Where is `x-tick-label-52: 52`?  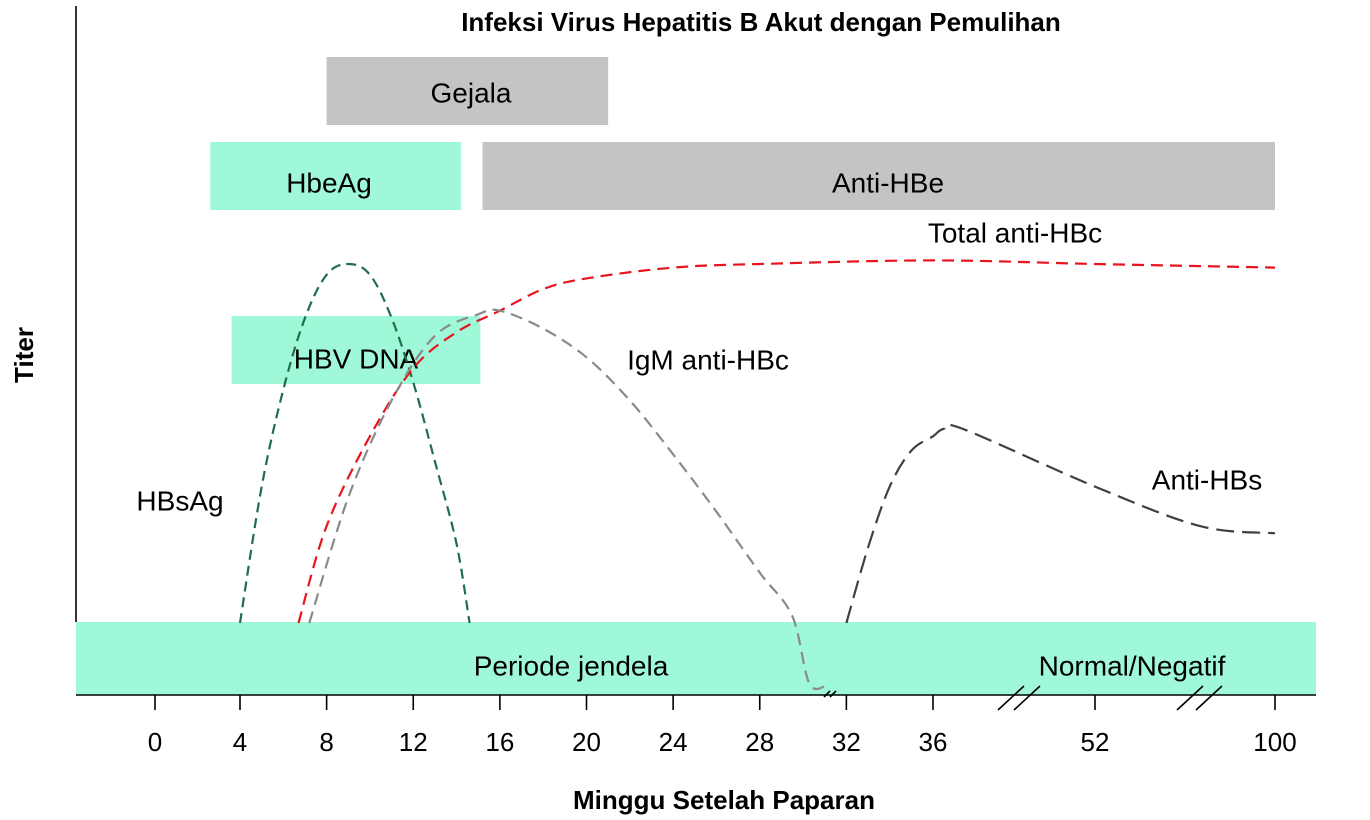 x-tick-label-52: 52 is located at coordinates (1095, 742).